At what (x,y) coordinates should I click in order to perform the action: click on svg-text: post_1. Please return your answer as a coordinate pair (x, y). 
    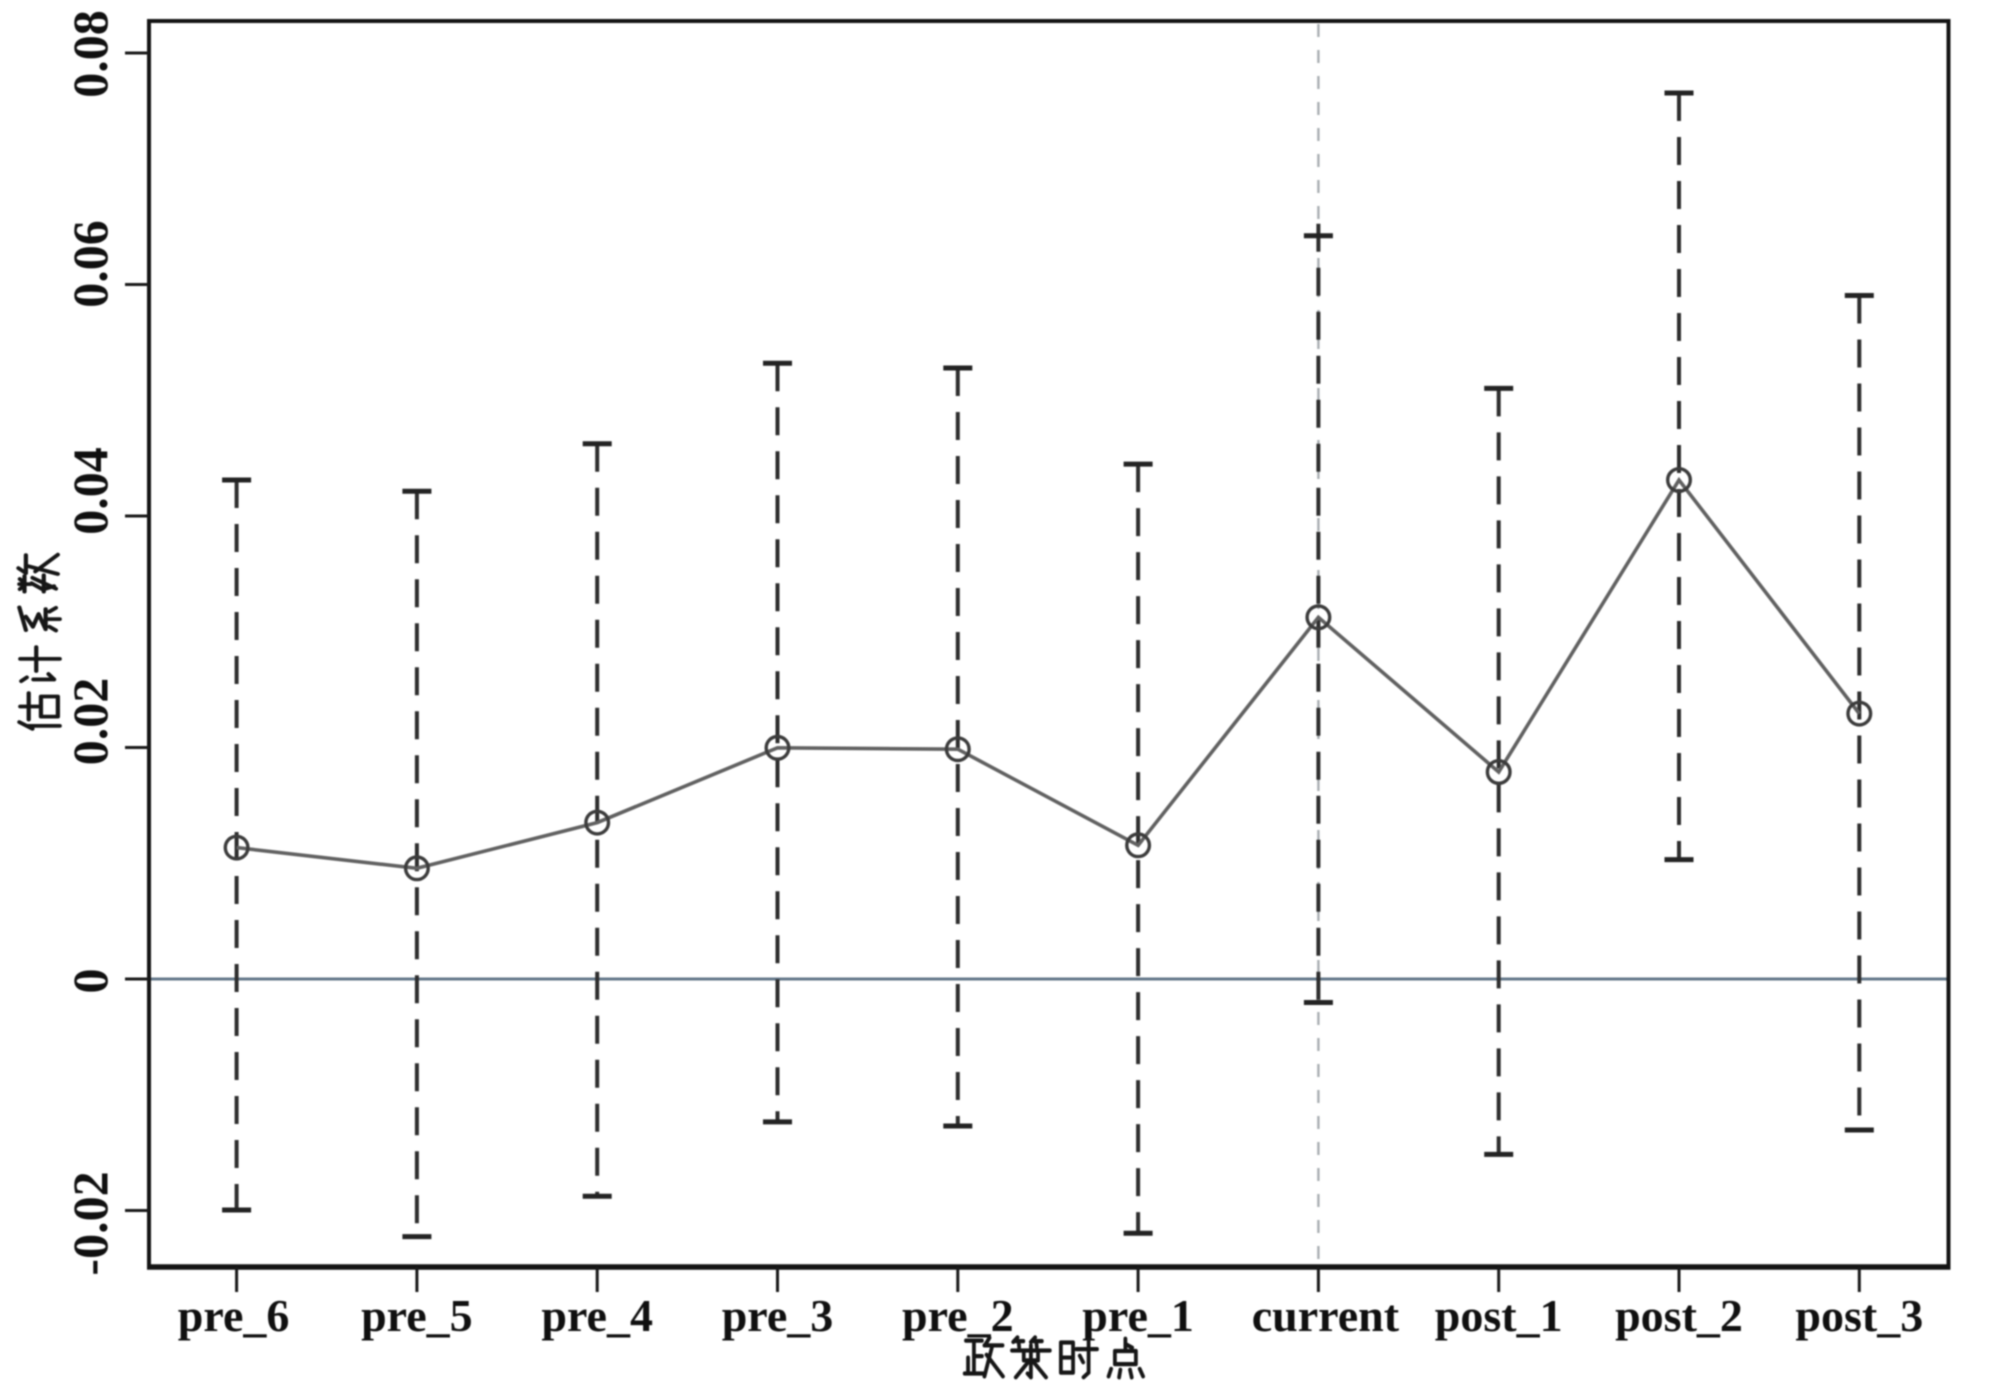
    Looking at the image, I should click on (1499, 1315).